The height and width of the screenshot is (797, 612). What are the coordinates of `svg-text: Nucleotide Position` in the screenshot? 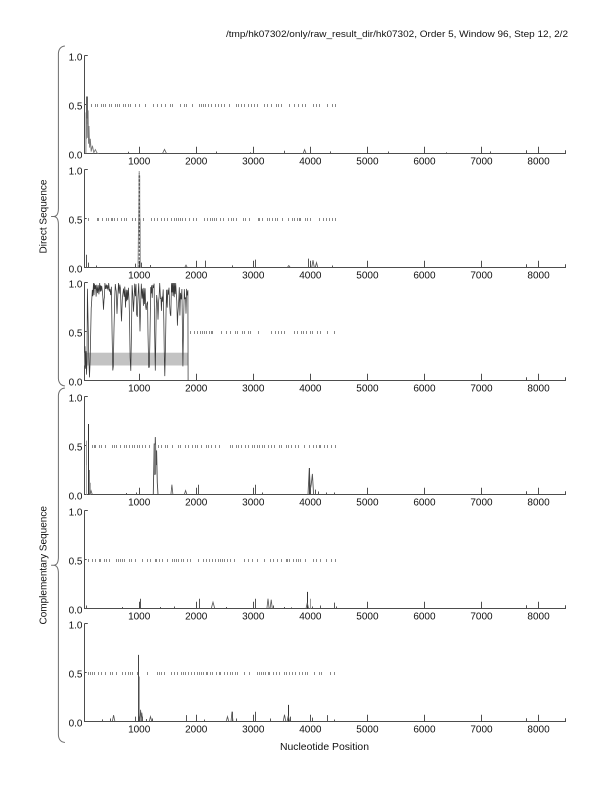 It's located at (324, 747).